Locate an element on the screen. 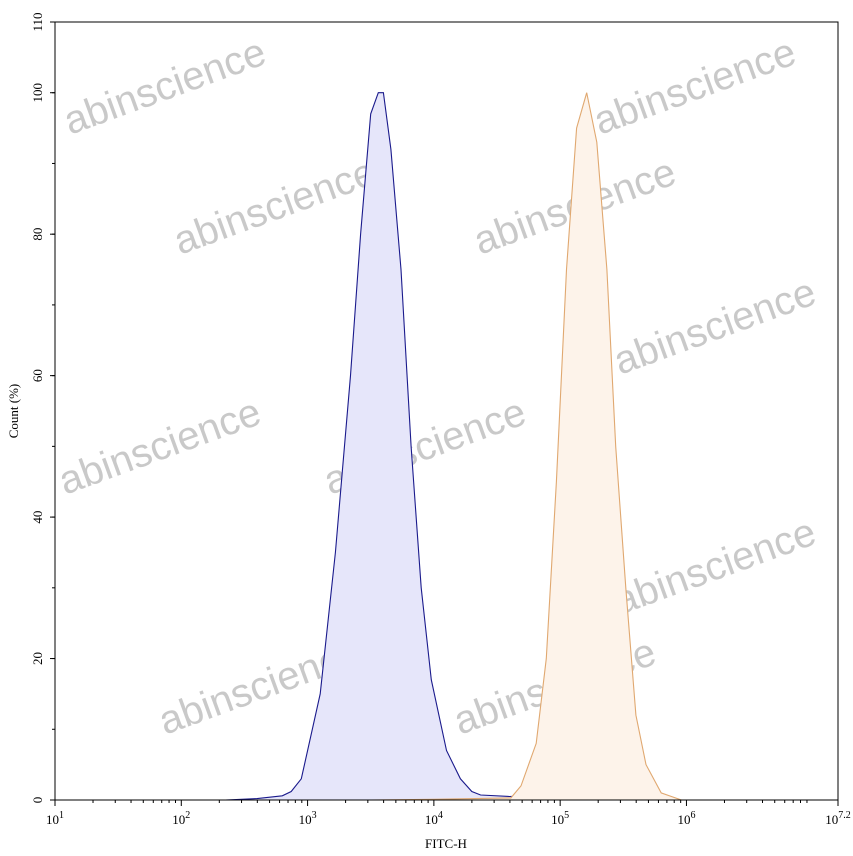 The image size is (853, 856). y-tick-label: 0 is located at coordinates (37, 800).